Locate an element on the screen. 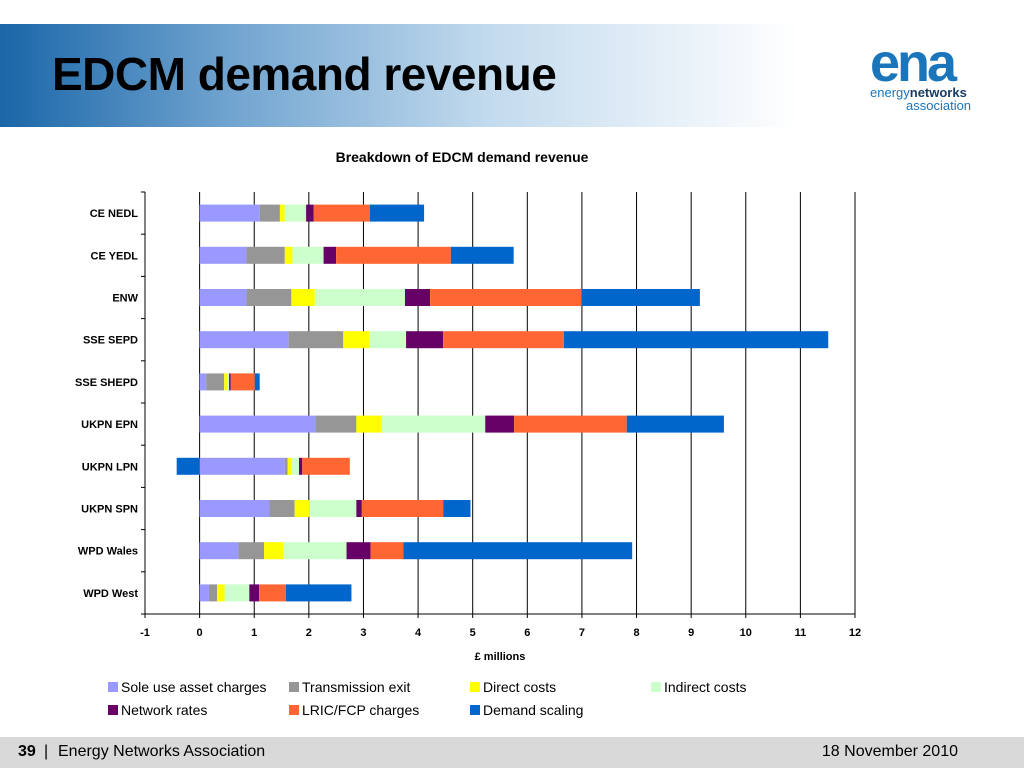  x-tick-label: 12 is located at coordinates (855, 633).